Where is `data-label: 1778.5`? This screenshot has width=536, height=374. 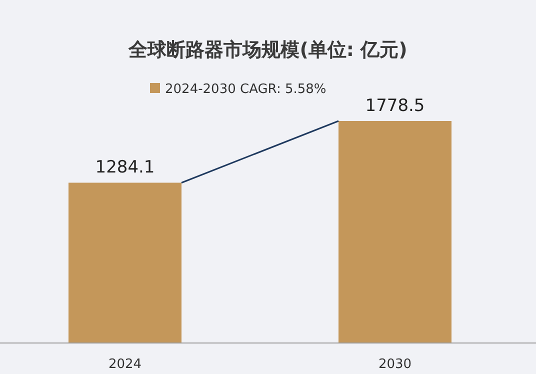 data-label: 1778.5 is located at coordinates (395, 106).